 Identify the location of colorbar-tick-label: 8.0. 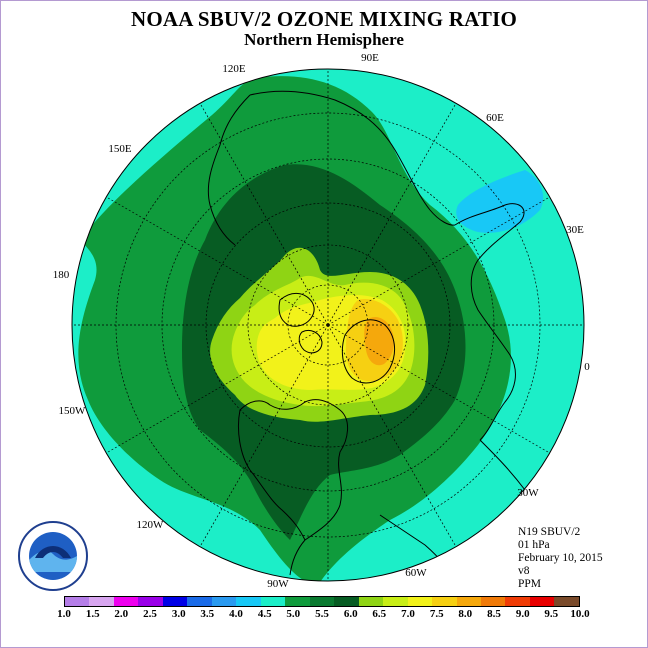
(465, 614).